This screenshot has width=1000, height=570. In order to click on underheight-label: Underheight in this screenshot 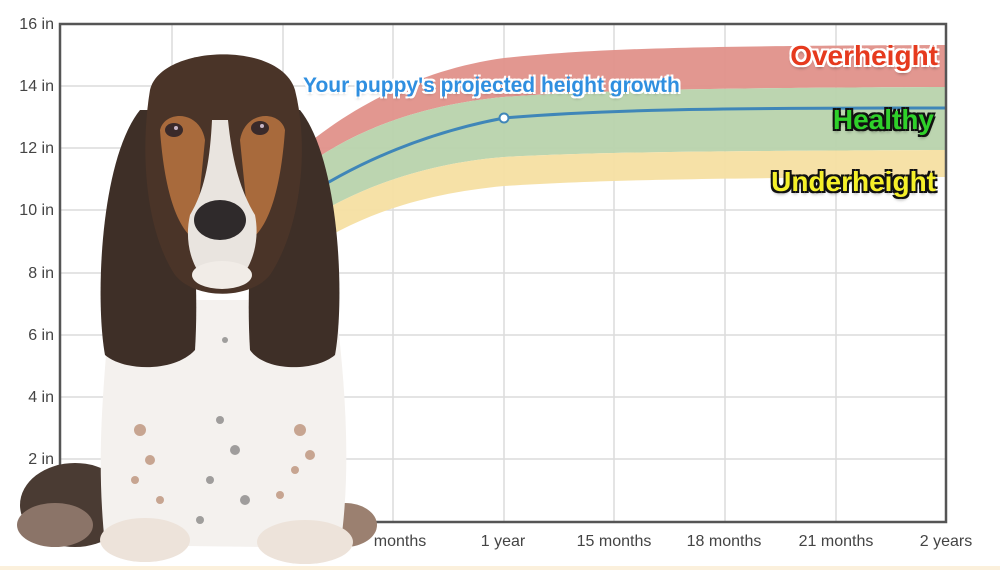, I will do `click(853, 181)`.